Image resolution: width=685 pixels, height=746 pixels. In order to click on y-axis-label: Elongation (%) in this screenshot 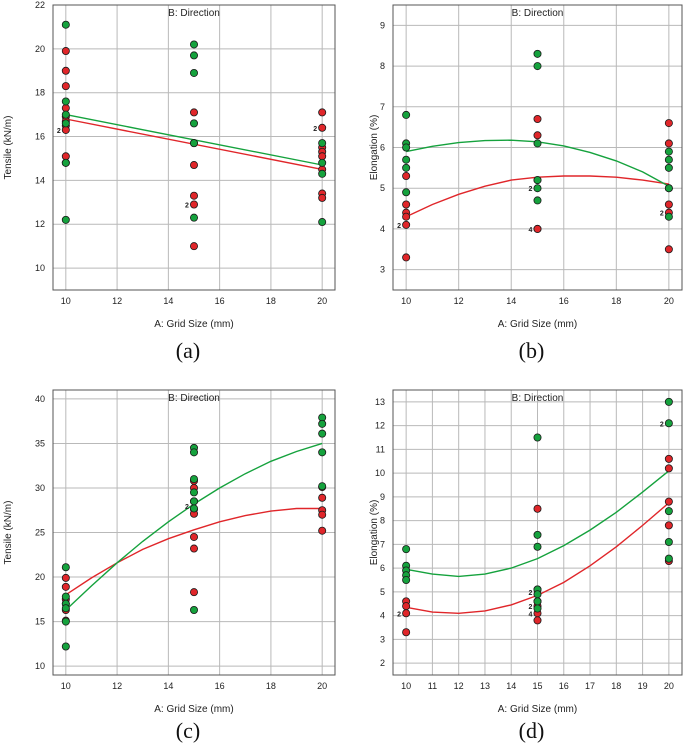, I will do `click(374, 148)`.